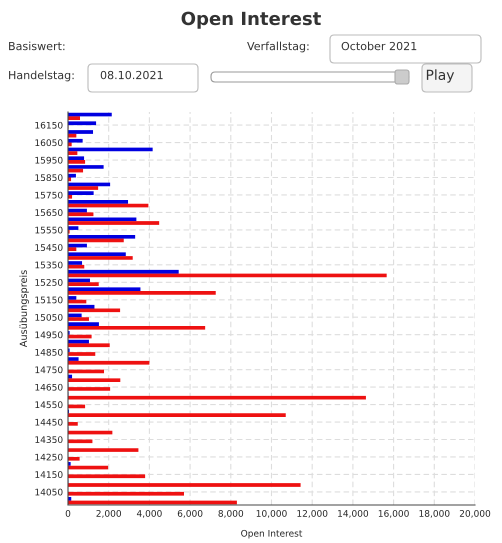 The height and width of the screenshot is (543, 502). I want to click on y-tick-label: 14450, so click(49, 422).